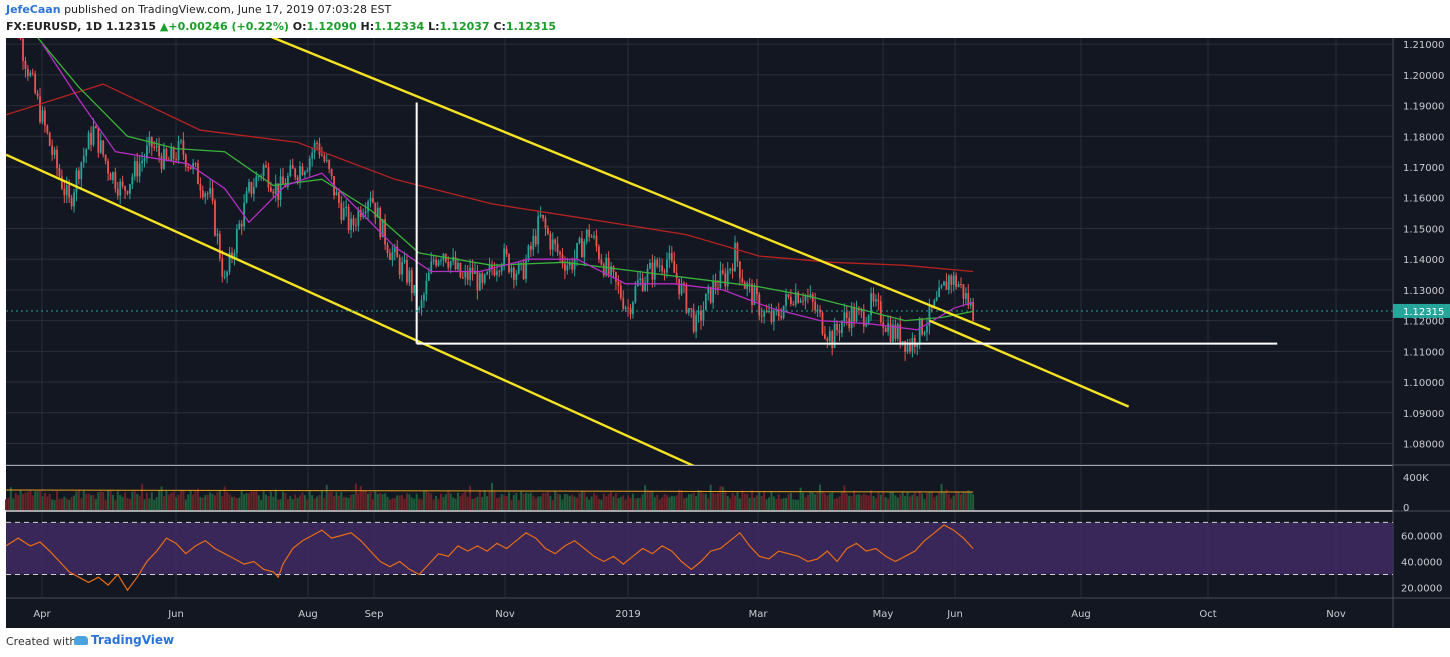 The height and width of the screenshot is (657, 1450). What do you see at coordinates (954, 614) in the screenshot?
I see `x-tick-label: Jun` at bounding box center [954, 614].